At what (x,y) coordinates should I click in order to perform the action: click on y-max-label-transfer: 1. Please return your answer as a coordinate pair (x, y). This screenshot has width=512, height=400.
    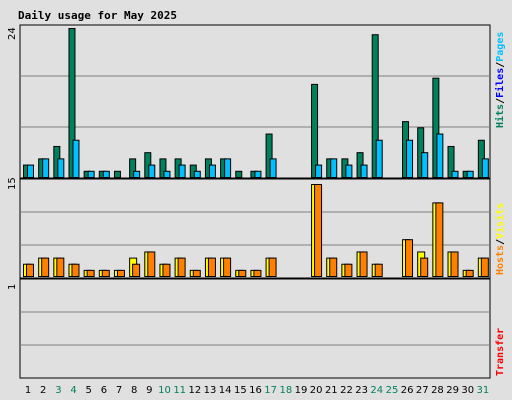
    Looking at the image, I should click on (12, 287).